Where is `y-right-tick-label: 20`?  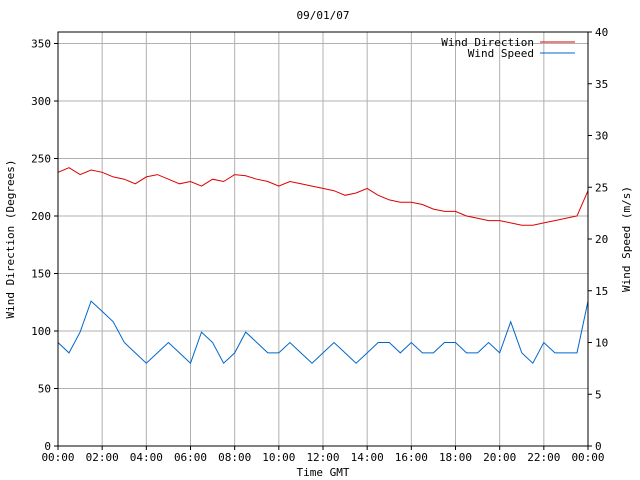
y-right-tick-label: 20 is located at coordinates (601, 239).